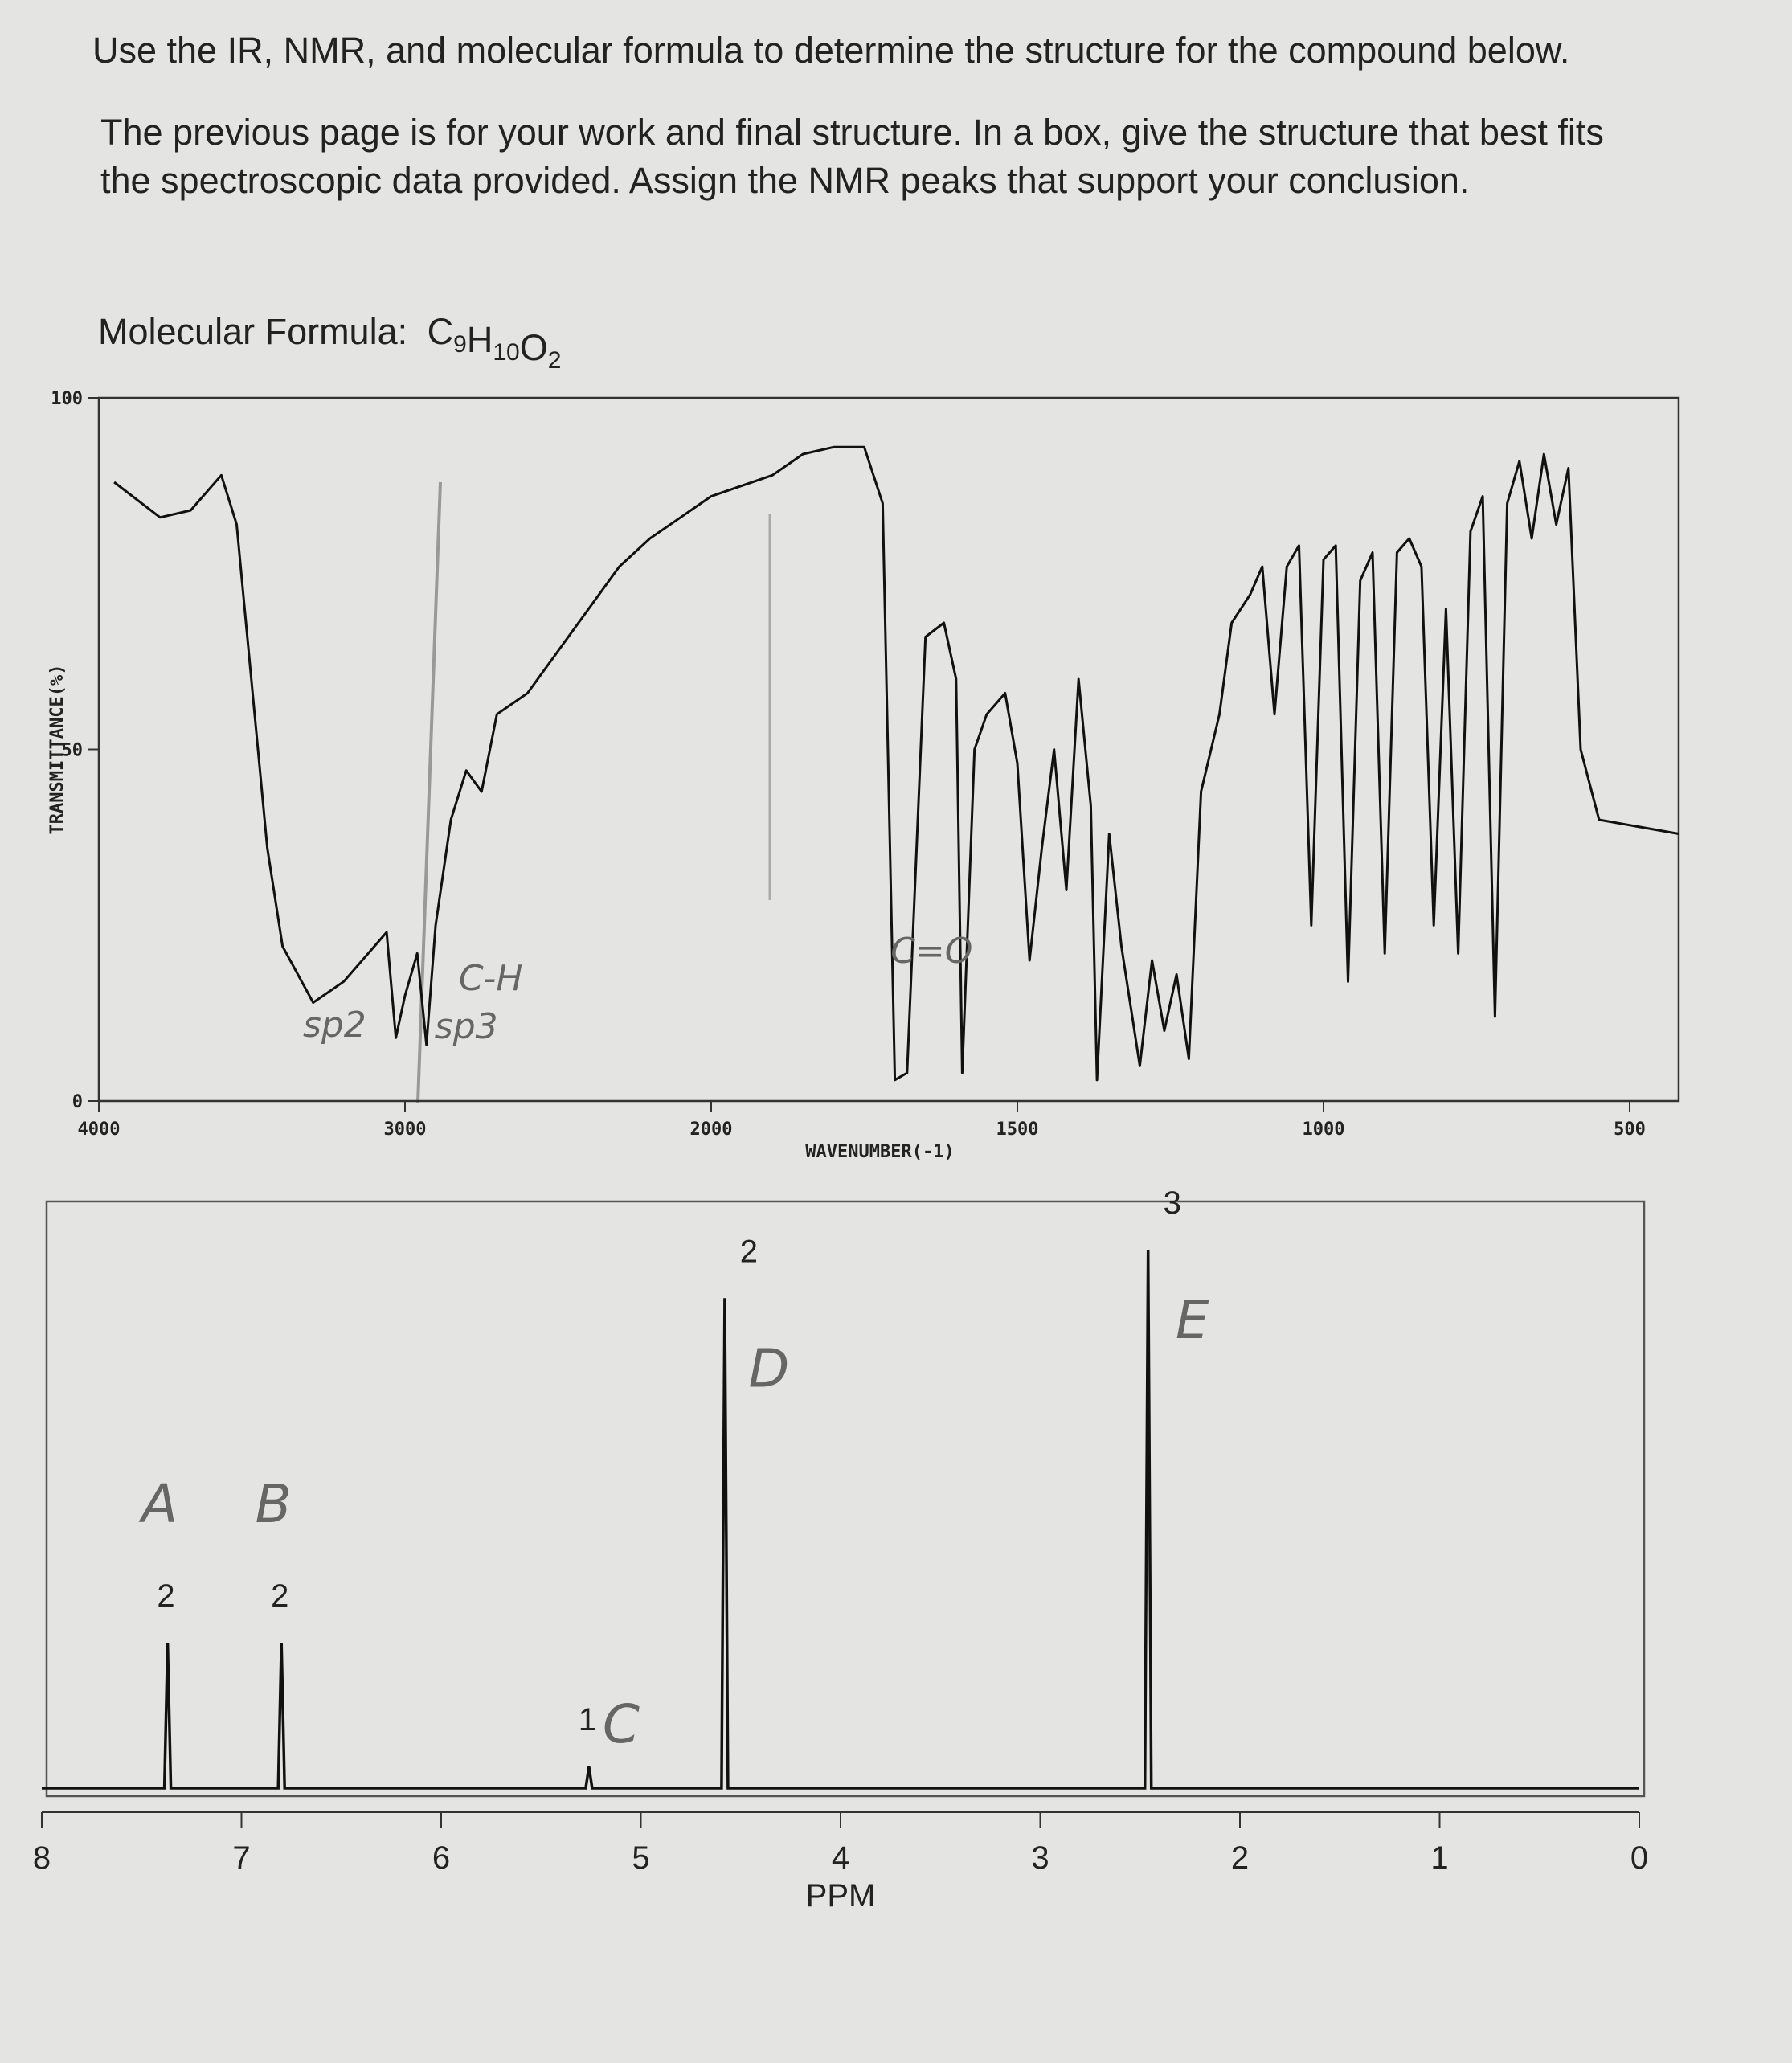 The height and width of the screenshot is (2063, 1792). Describe the element at coordinates (711, 1130) in the screenshot. I see `x-tick-label: 2000` at that location.